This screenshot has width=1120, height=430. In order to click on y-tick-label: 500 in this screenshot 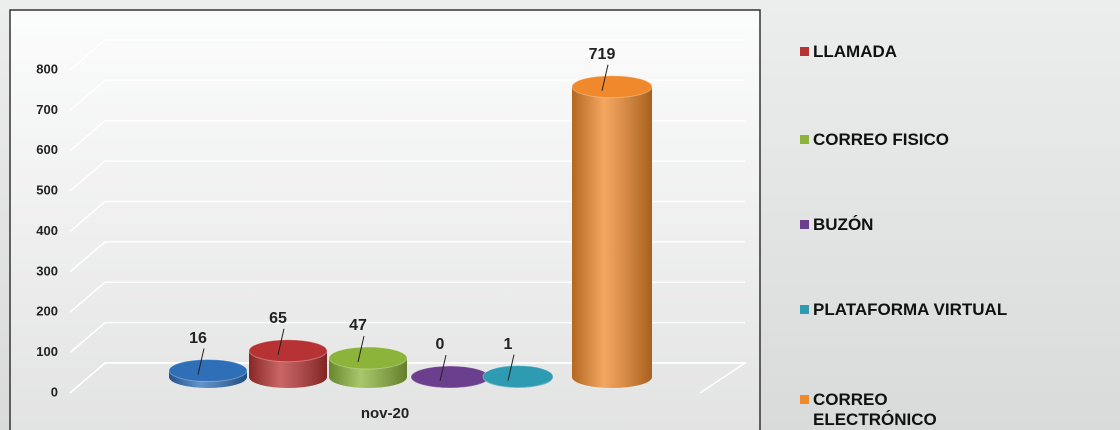, I will do `click(47, 190)`.